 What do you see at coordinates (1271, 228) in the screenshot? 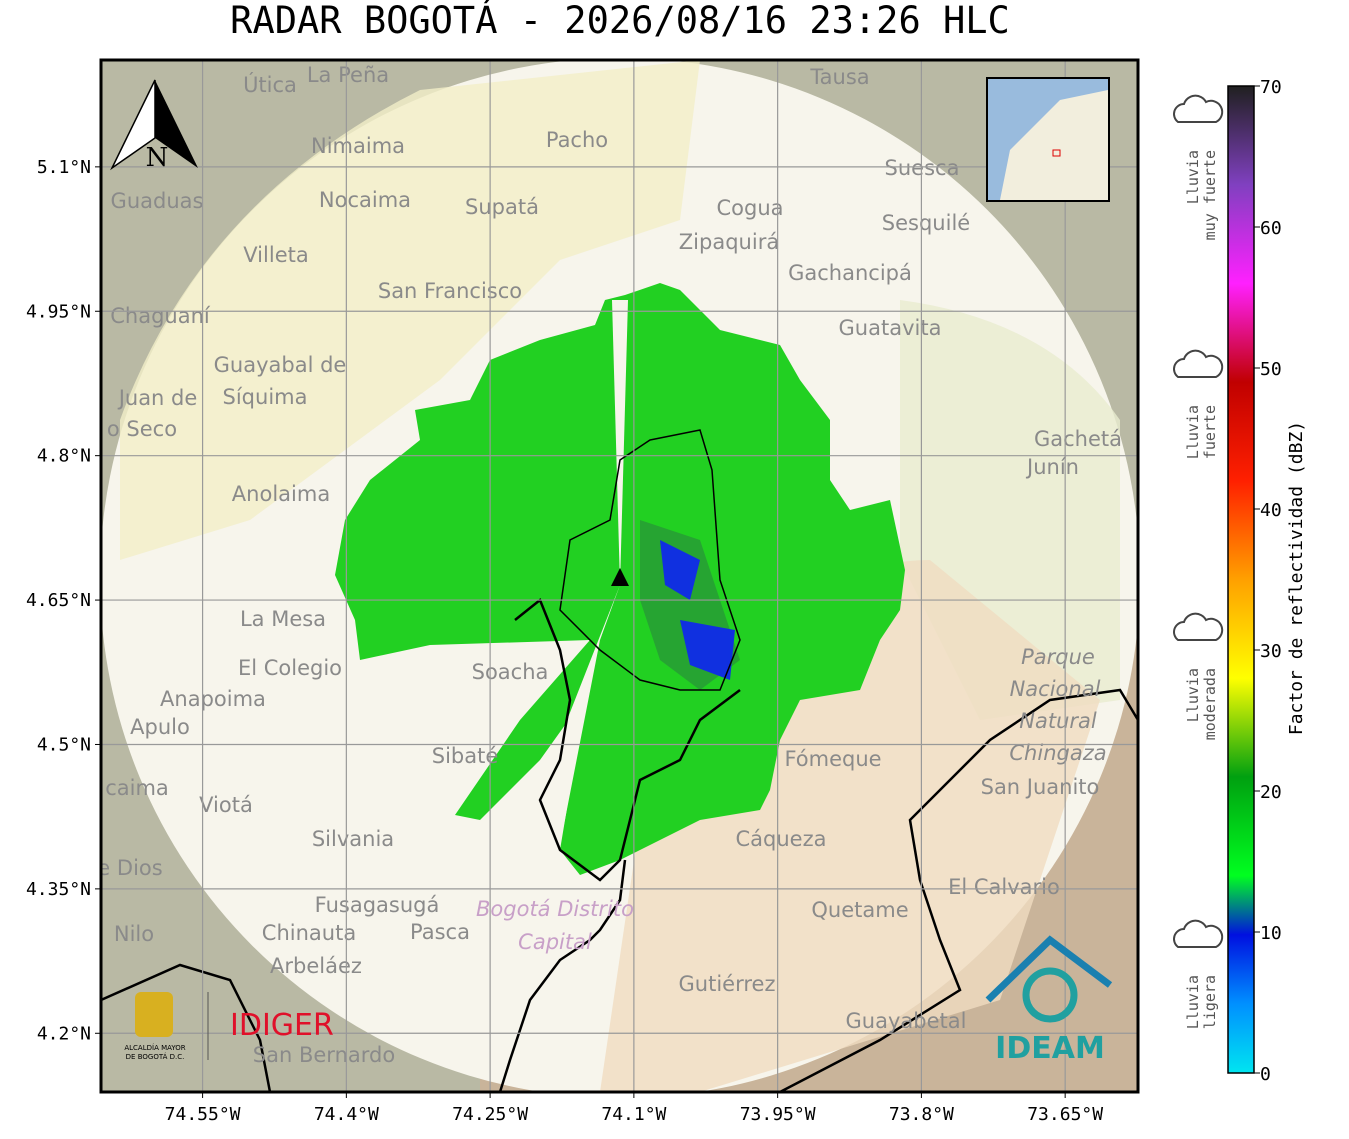
I see `colorbar-tick-label: 60` at bounding box center [1271, 228].